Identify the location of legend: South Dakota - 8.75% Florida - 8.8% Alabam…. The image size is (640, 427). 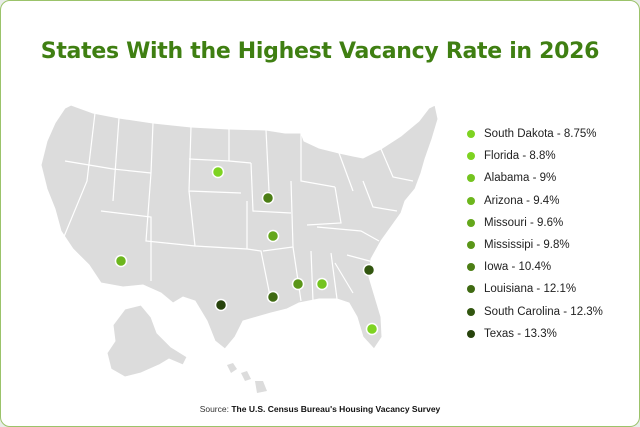
(535, 234).